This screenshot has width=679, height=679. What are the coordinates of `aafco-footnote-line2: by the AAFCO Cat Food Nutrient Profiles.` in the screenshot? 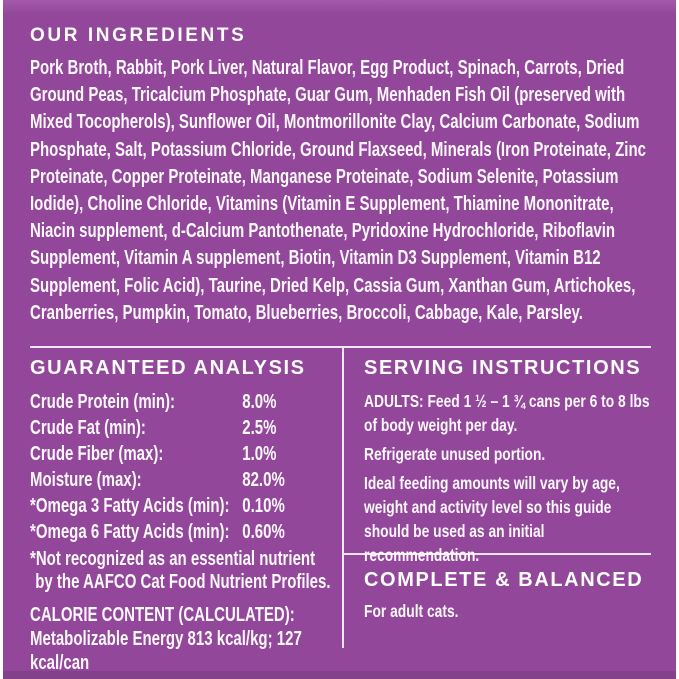 It's located at (183, 582).